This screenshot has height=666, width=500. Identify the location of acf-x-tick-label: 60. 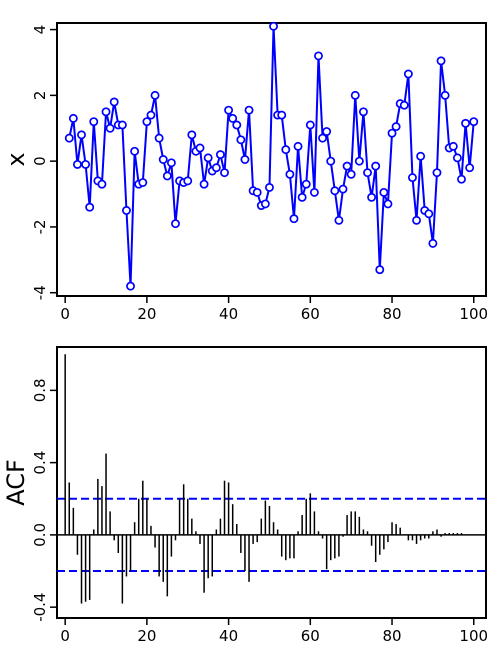
(310, 636).